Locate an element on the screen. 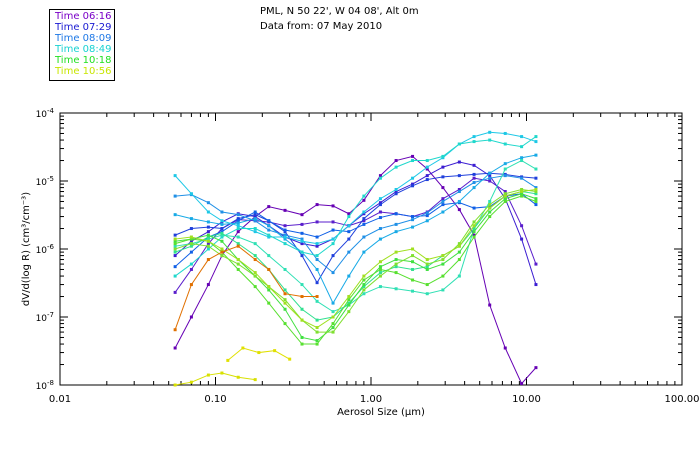  legend-item: Time 08:09 is located at coordinates (83, 38).